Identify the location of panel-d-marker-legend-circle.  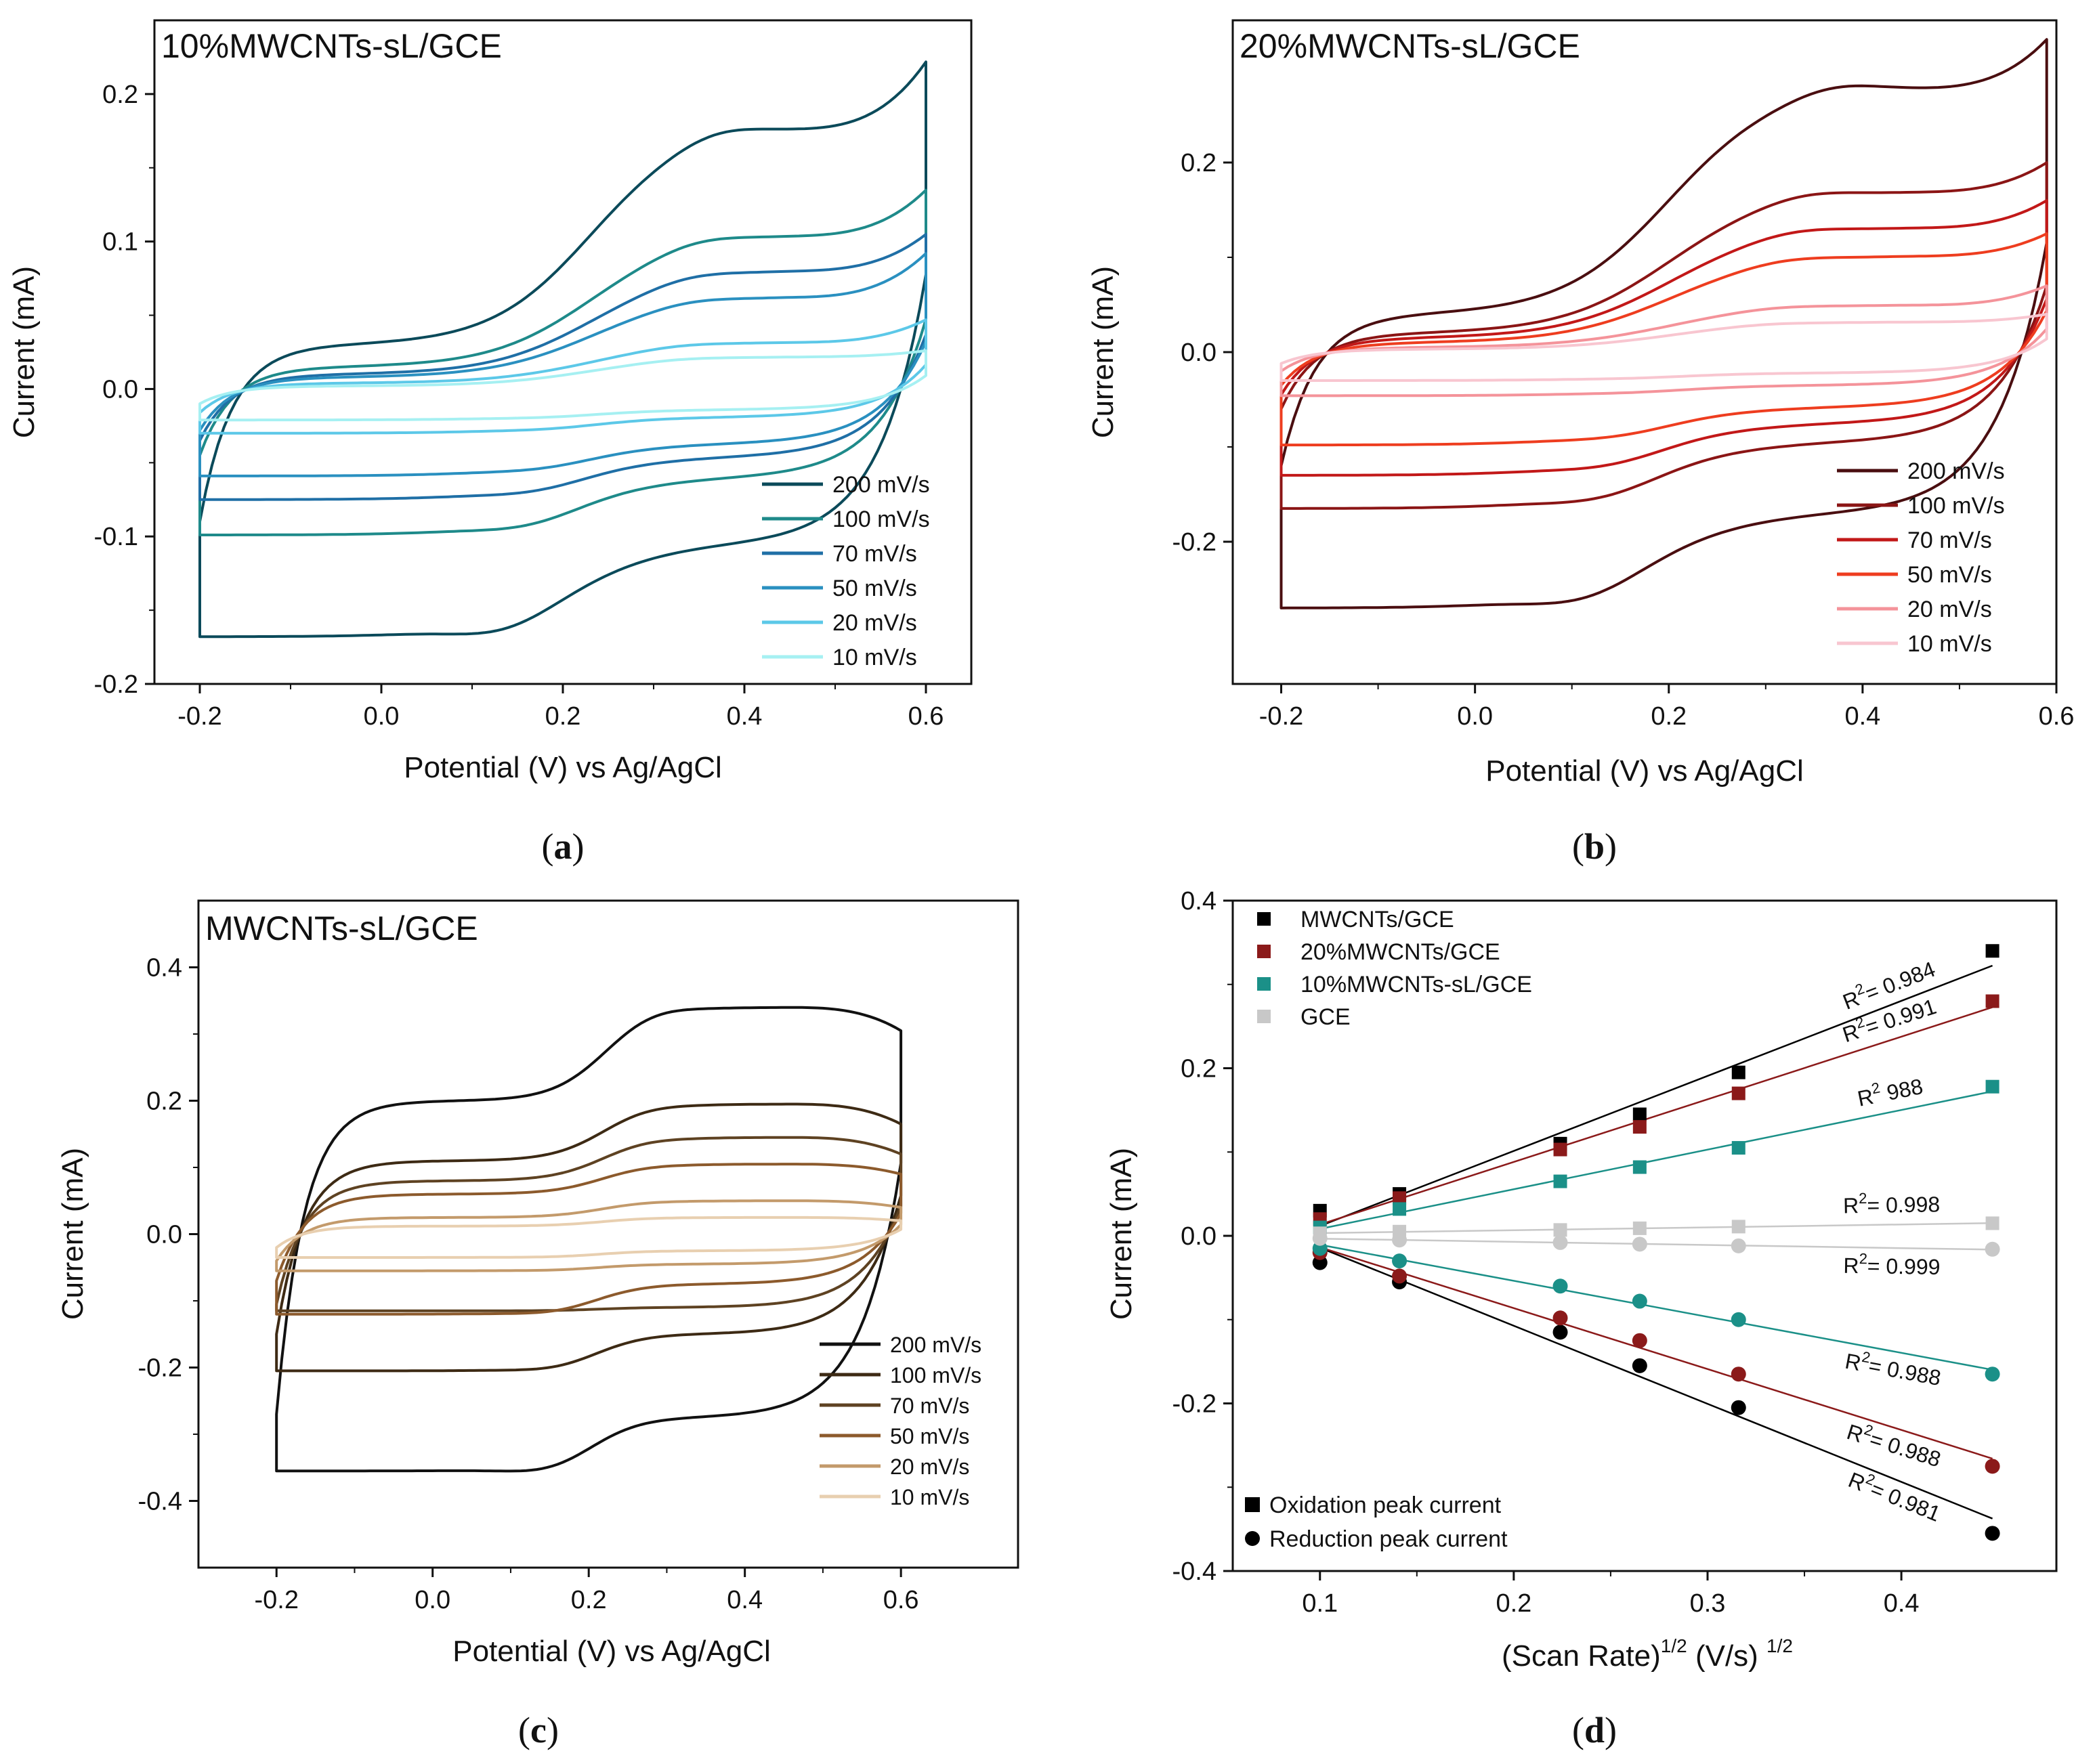
(1252, 1538).